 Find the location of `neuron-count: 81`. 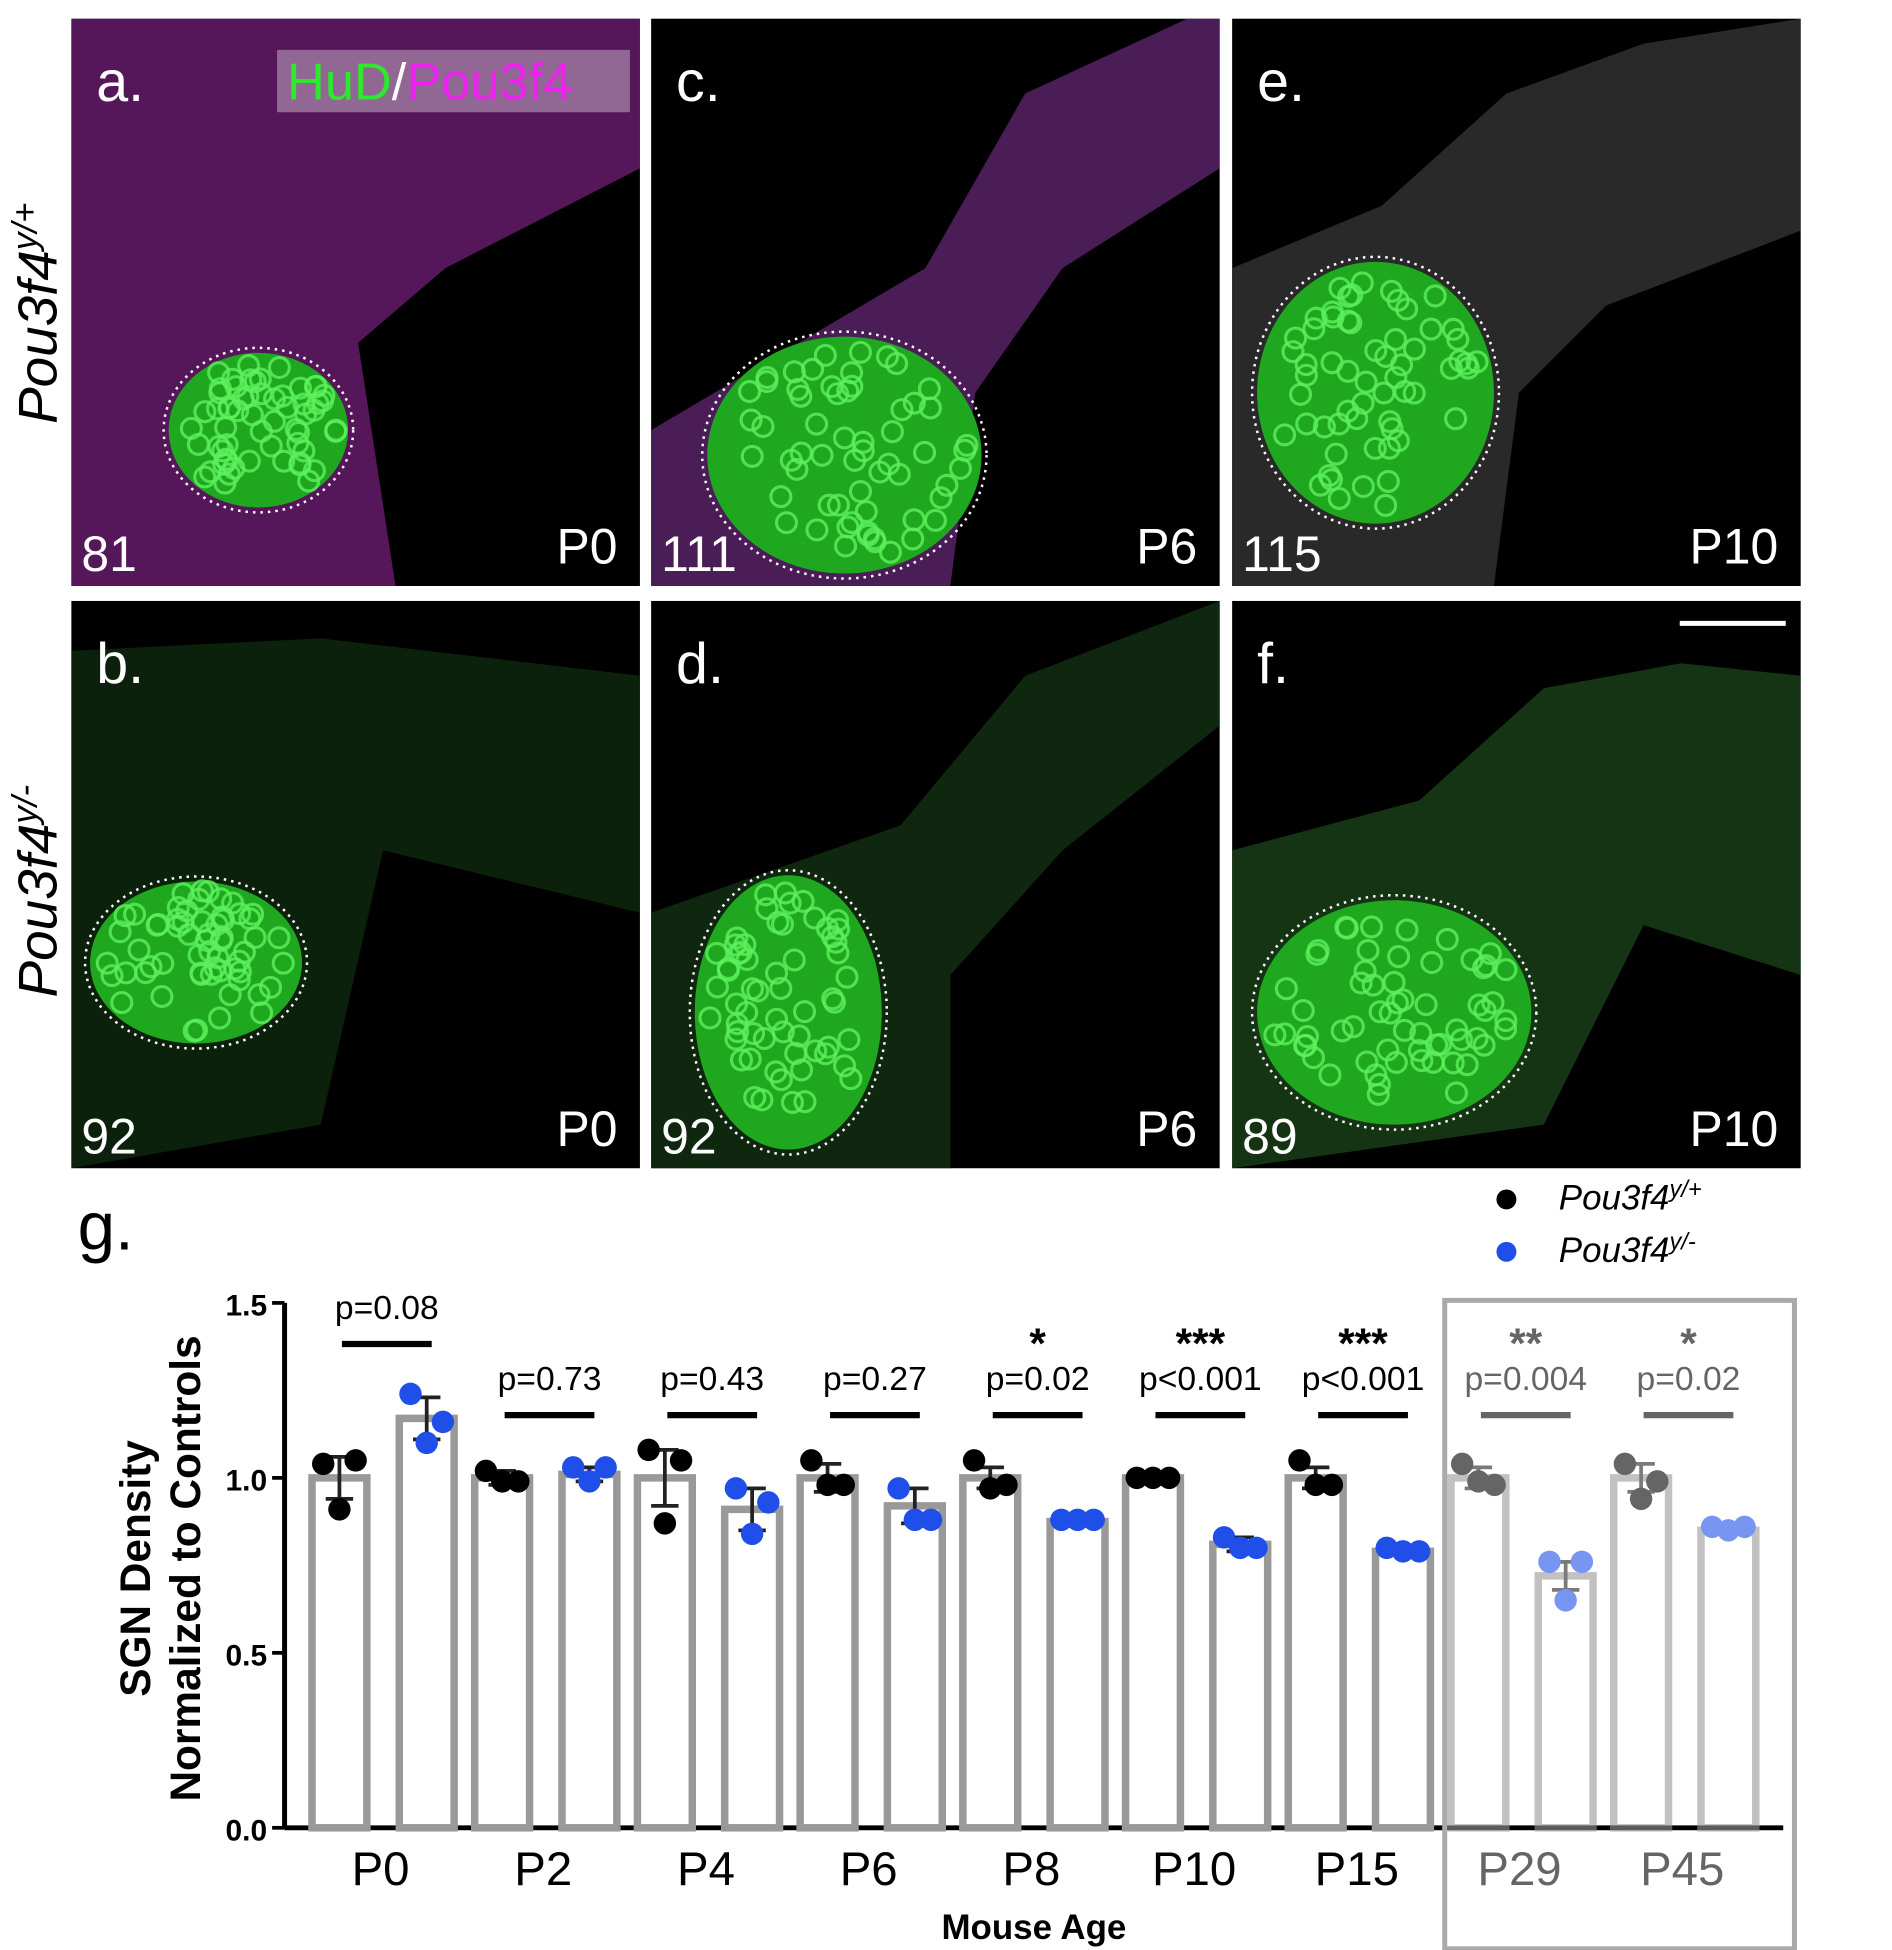

neuron-count: 81 is located at coordinates (108, 554).